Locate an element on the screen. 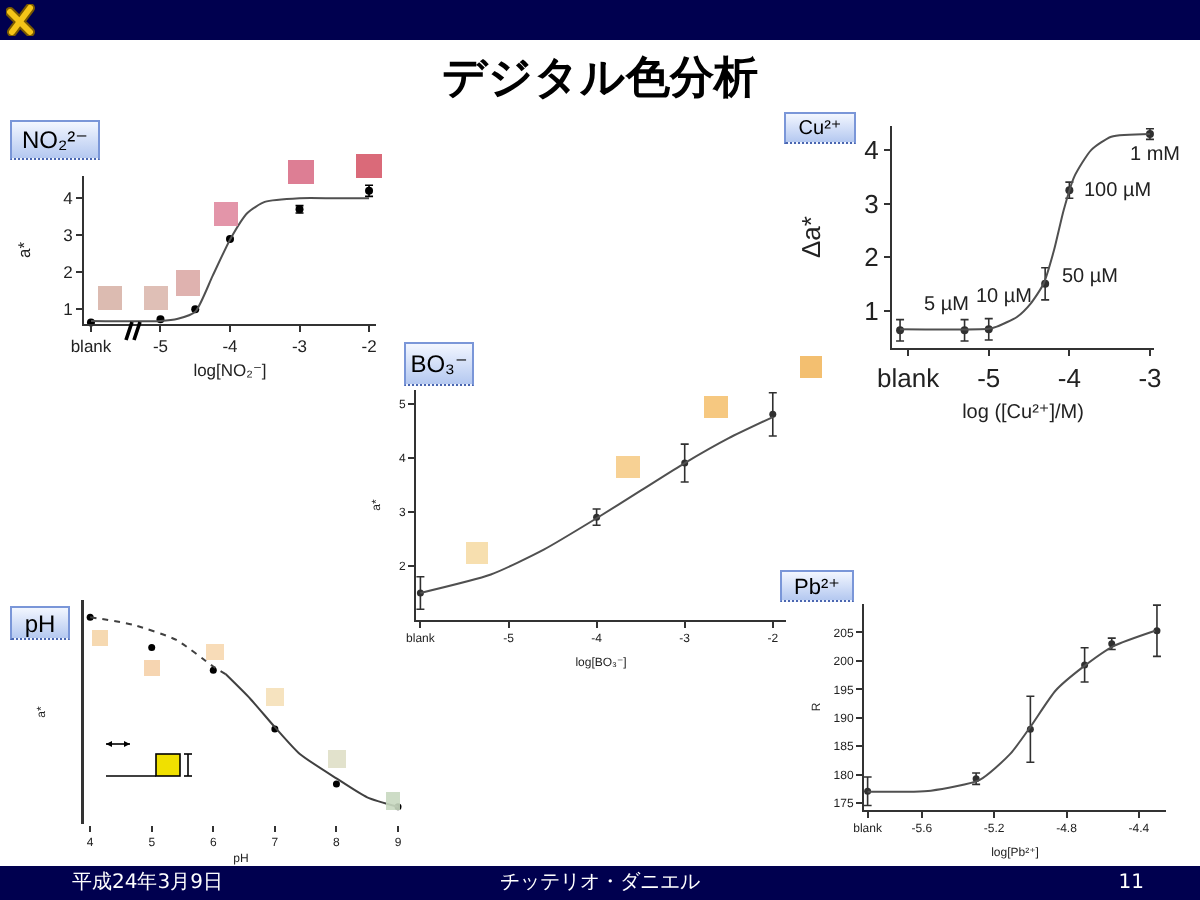 This screenshot has height=900, width=1200. y-axis-title: Δa* is located at coordinates (811, 237).